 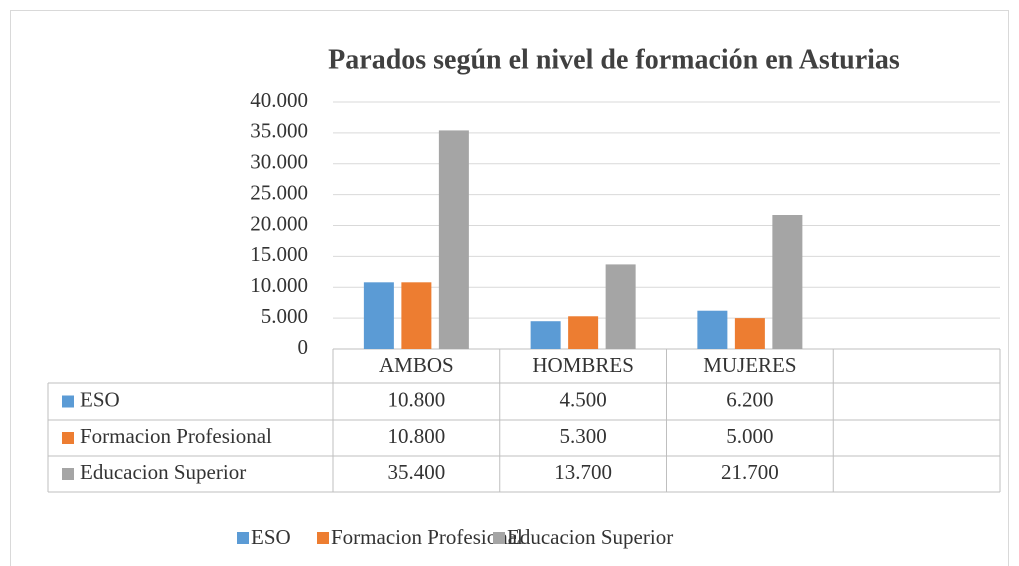 What do you see at coordinates (749, 436) in the screenshot?
I see `table-value: 5.000` at bounding box center [749, 436].